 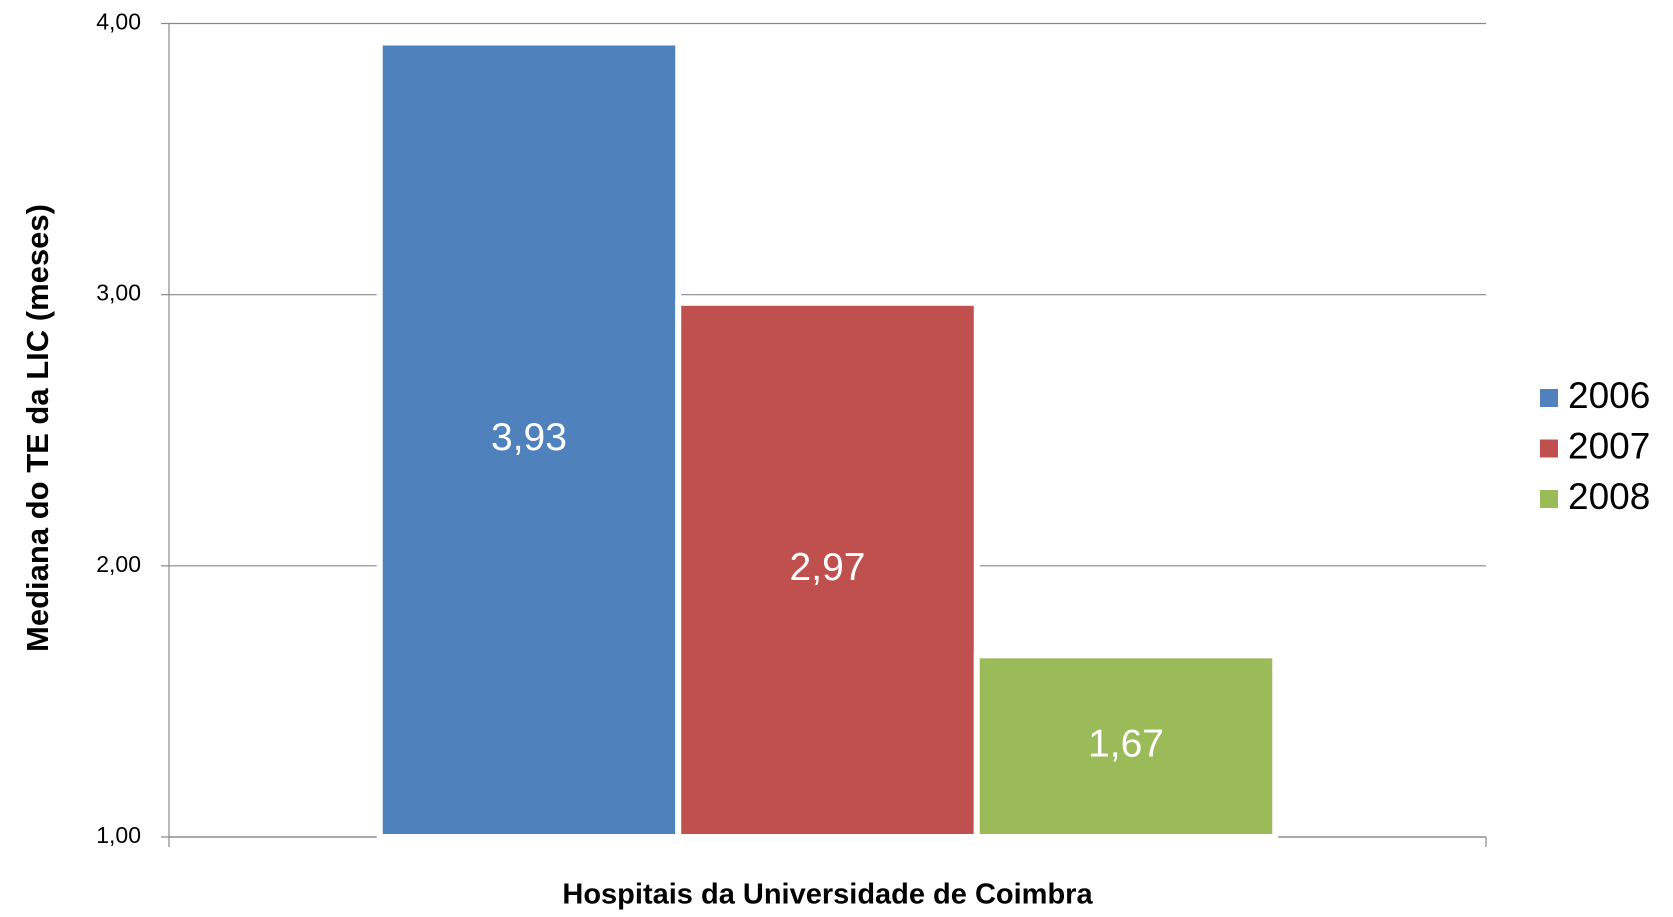 I want to click on y-tick-label: 3,00, so click(x=118, y=293).